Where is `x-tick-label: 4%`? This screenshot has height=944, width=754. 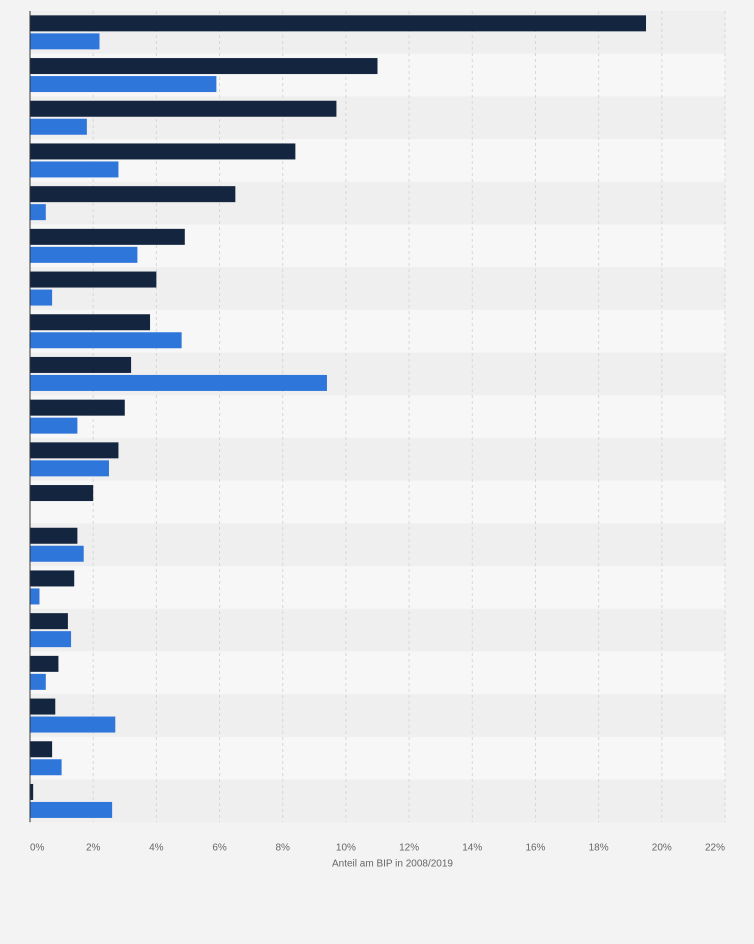 x-tick-label: 4% is located at coordinates (156, 847).